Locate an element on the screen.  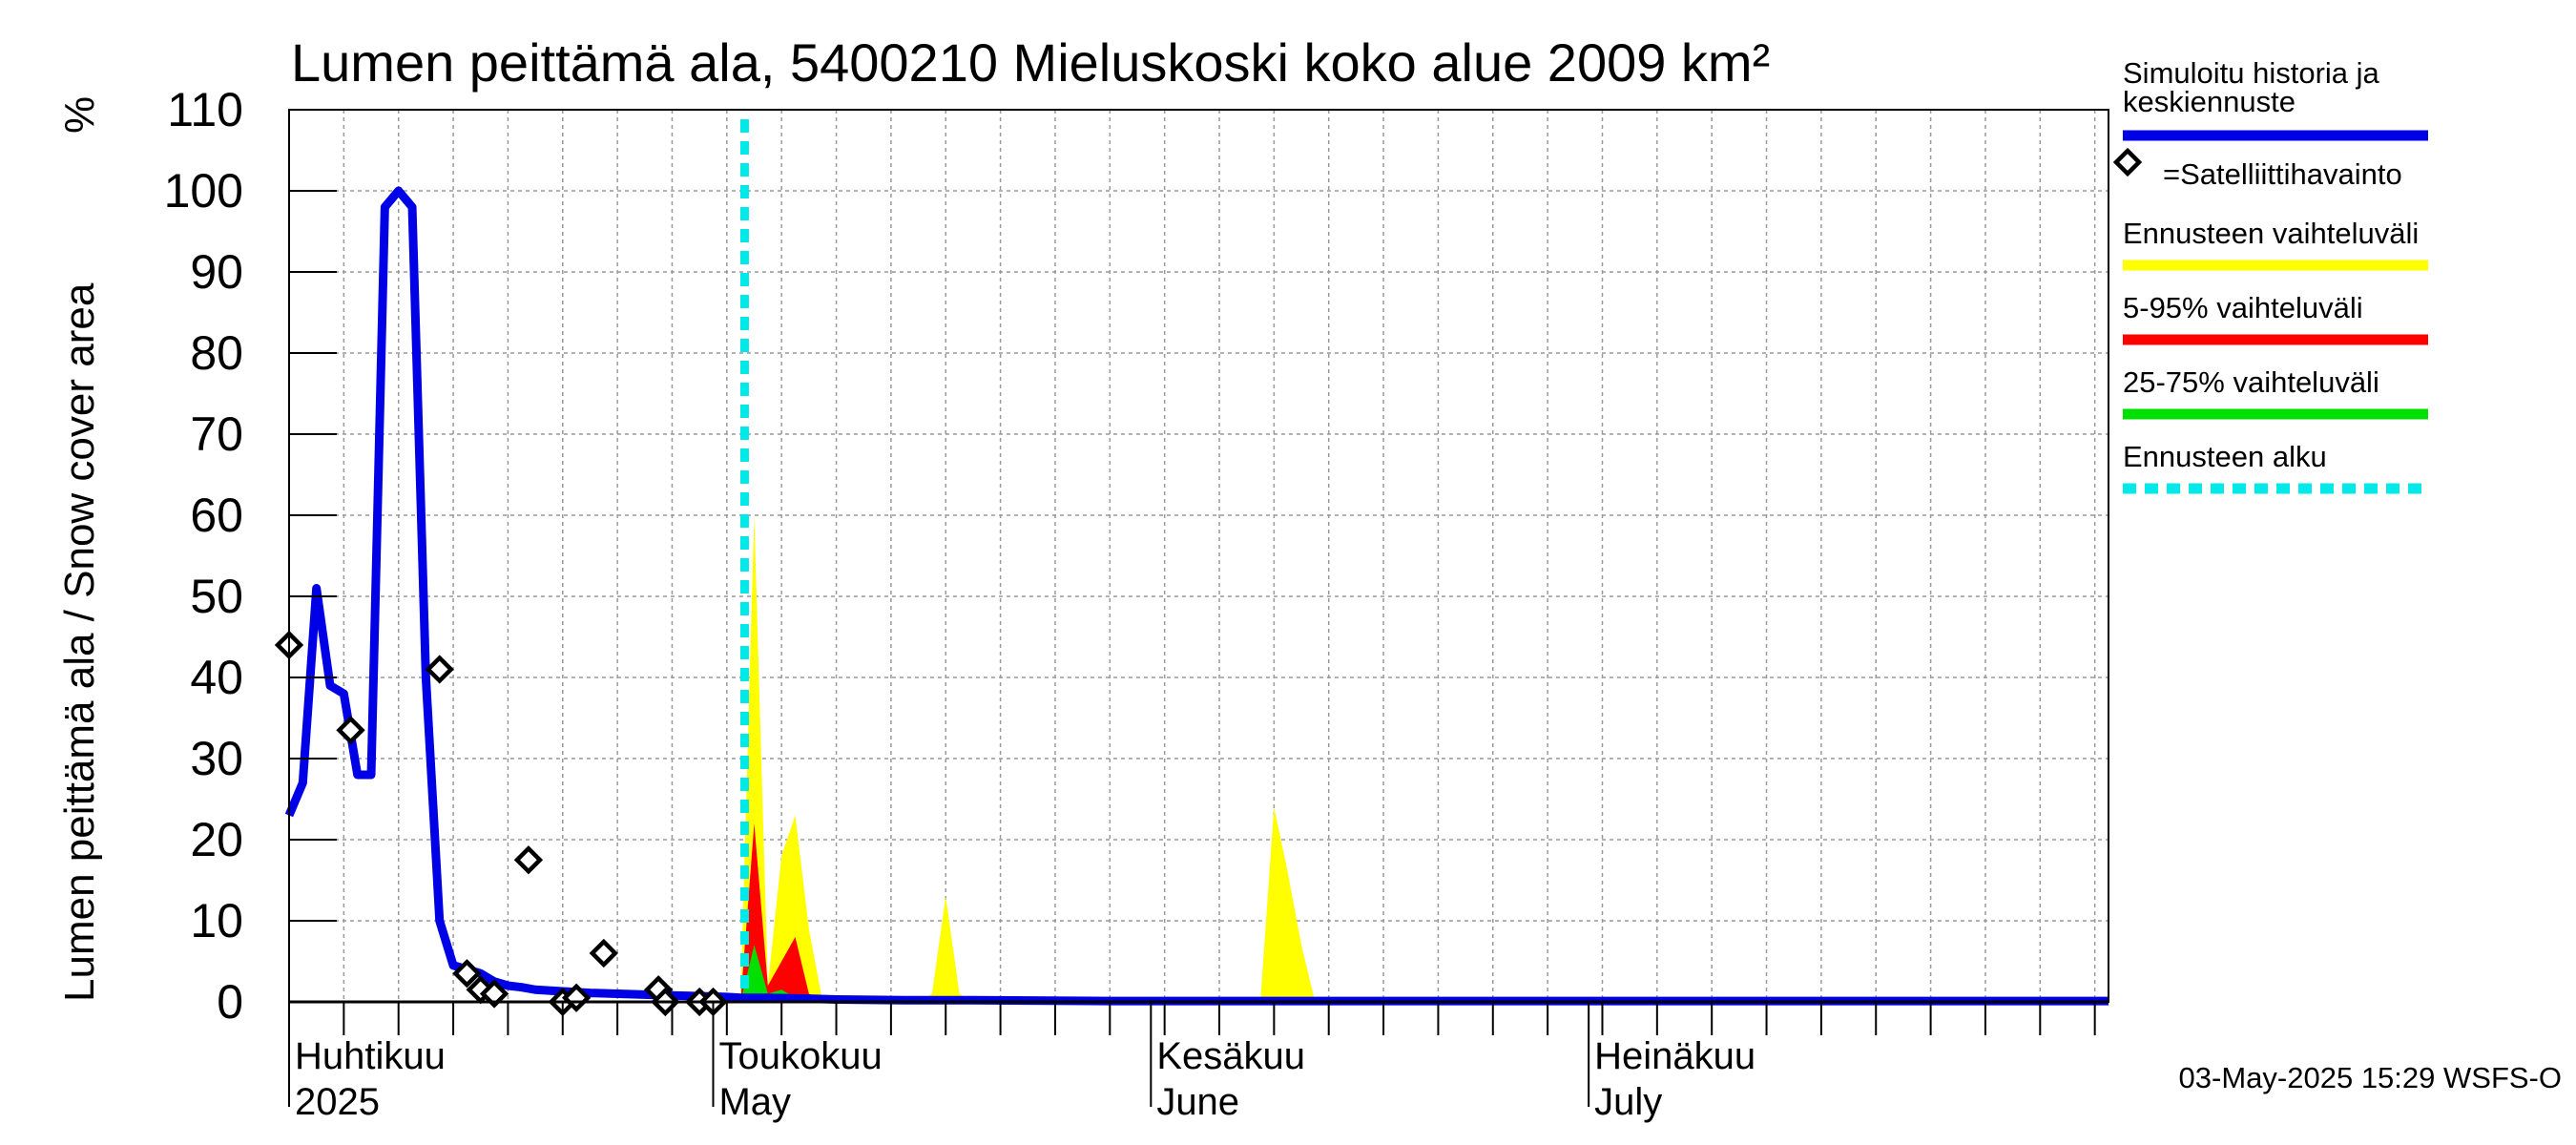
legend-label: keskiennuste is located at coordinates (2209, 102).